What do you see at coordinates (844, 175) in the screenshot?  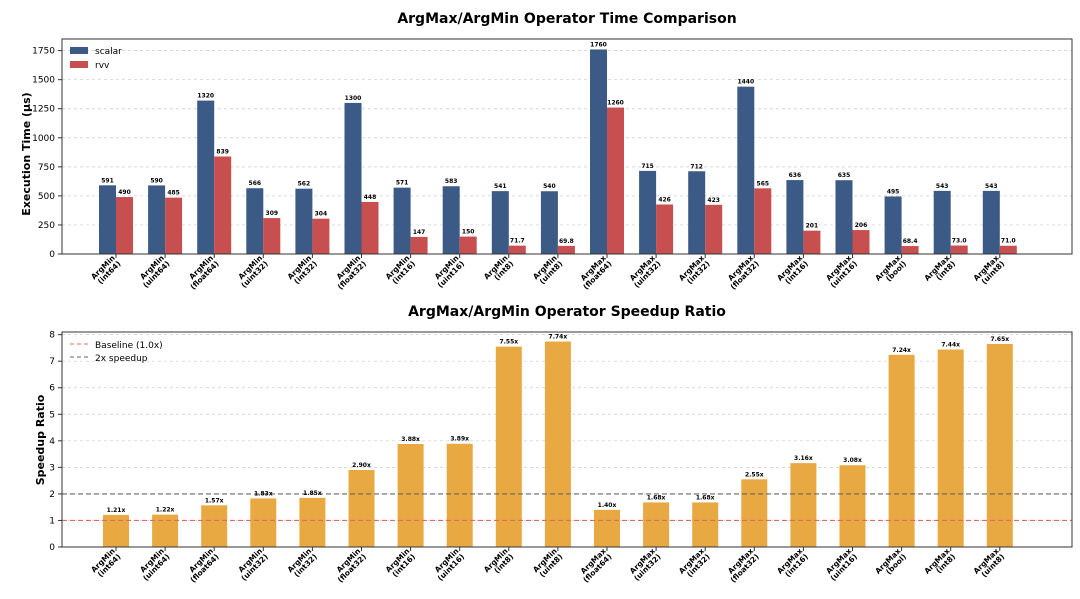 I see `bar-label-scalar-argmax-uint16: 635` at bounding box center [844, 175].